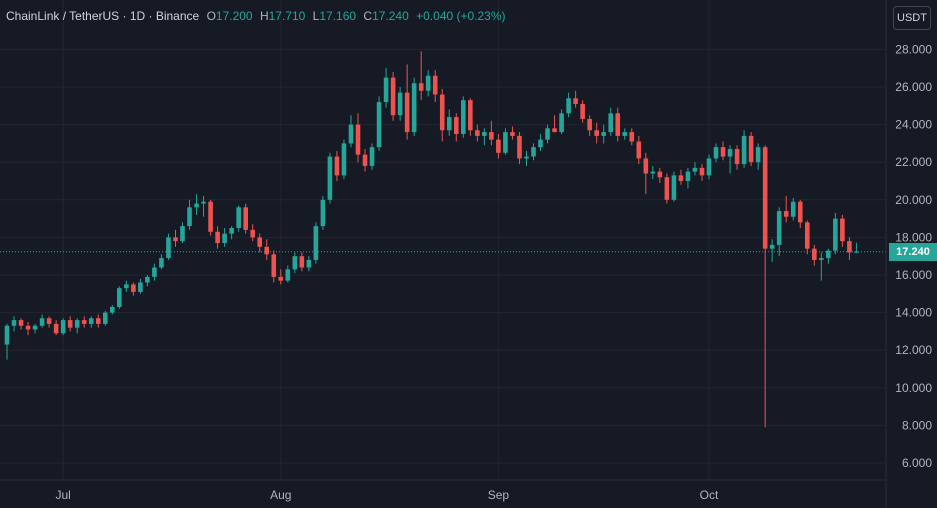  Describe the element at coordinates (912, 18) in the screenshot. I see `currency-unit-button: USDT` at that location.